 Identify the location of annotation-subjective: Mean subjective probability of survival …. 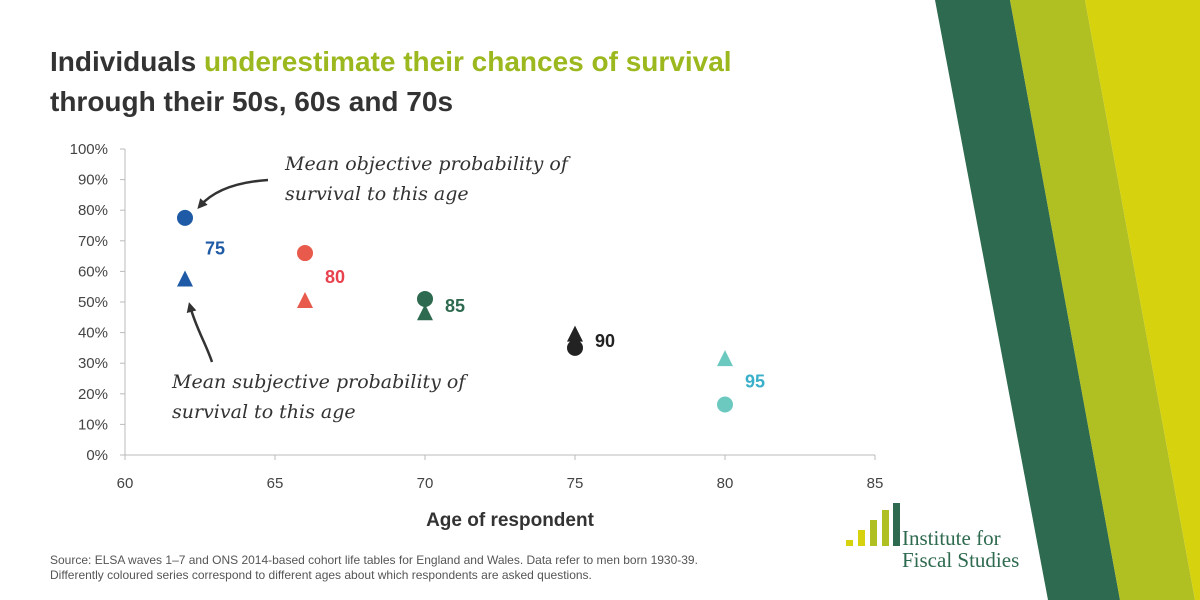
(319, 362).